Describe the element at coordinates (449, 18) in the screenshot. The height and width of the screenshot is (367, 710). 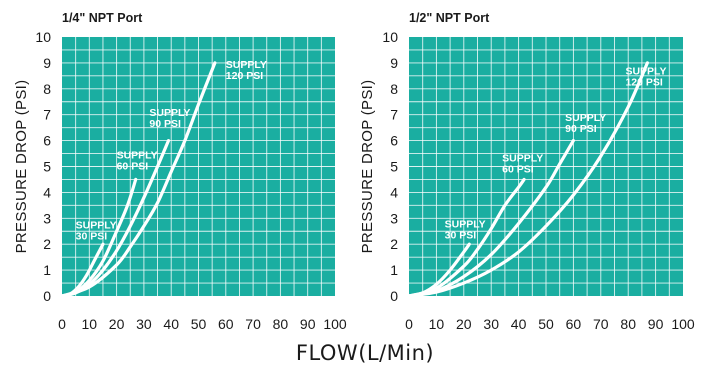
I see `chart-title: 1/2" NPT Port` at that location.